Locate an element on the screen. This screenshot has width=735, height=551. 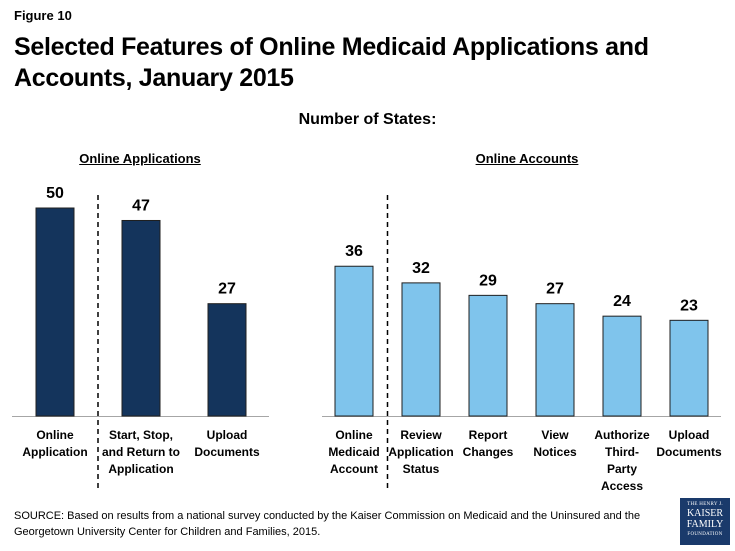
category-label-line: Medicaid is located at coordinates (354, 452).